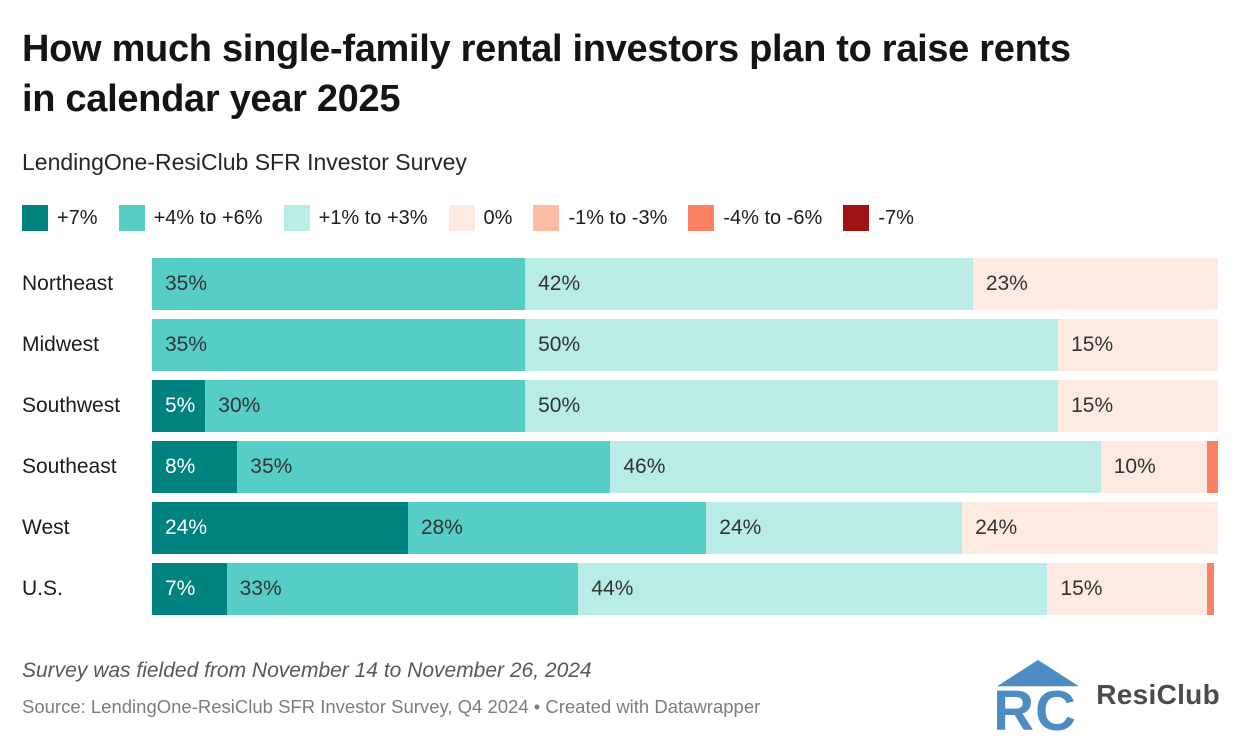  Describe the element at coordinates (1134, 467) in the screenshot. I see `segment-value-label: 10%` at that location.